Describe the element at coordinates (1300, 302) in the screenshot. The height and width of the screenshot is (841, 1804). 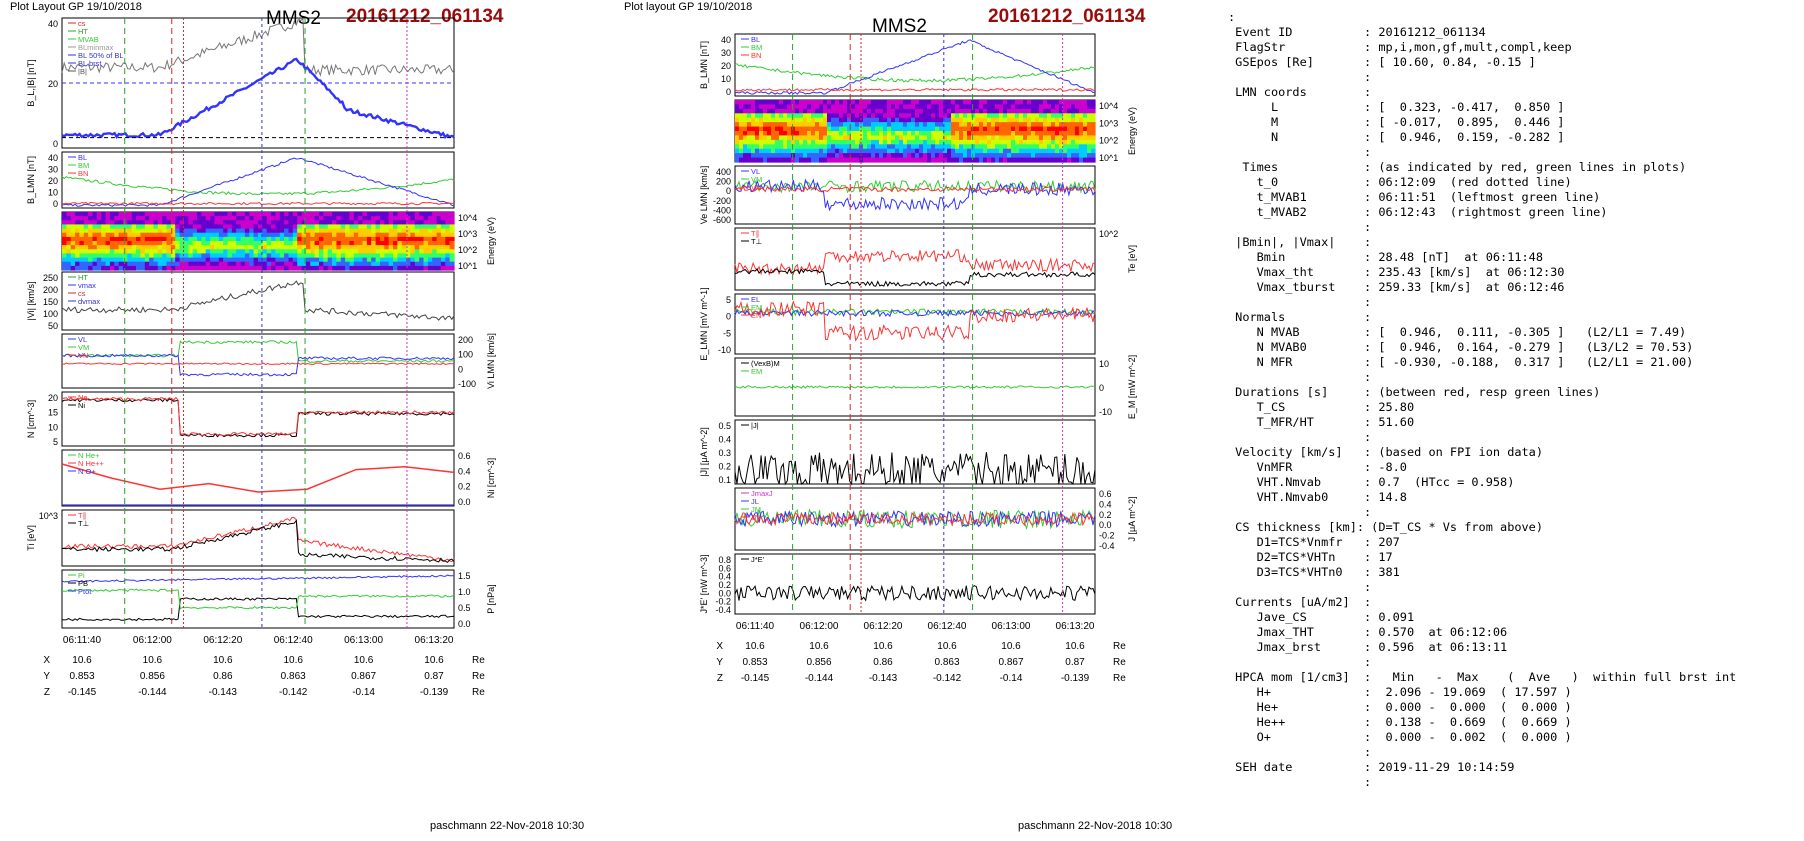
I see `summary-line: :` at that location.